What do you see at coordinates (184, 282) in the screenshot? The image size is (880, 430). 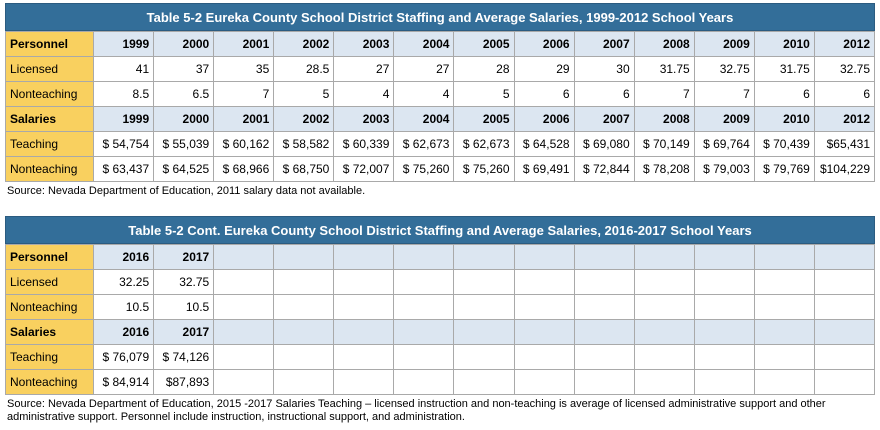 I see `value-cell: 32.75` at bounding box center [184, 282].